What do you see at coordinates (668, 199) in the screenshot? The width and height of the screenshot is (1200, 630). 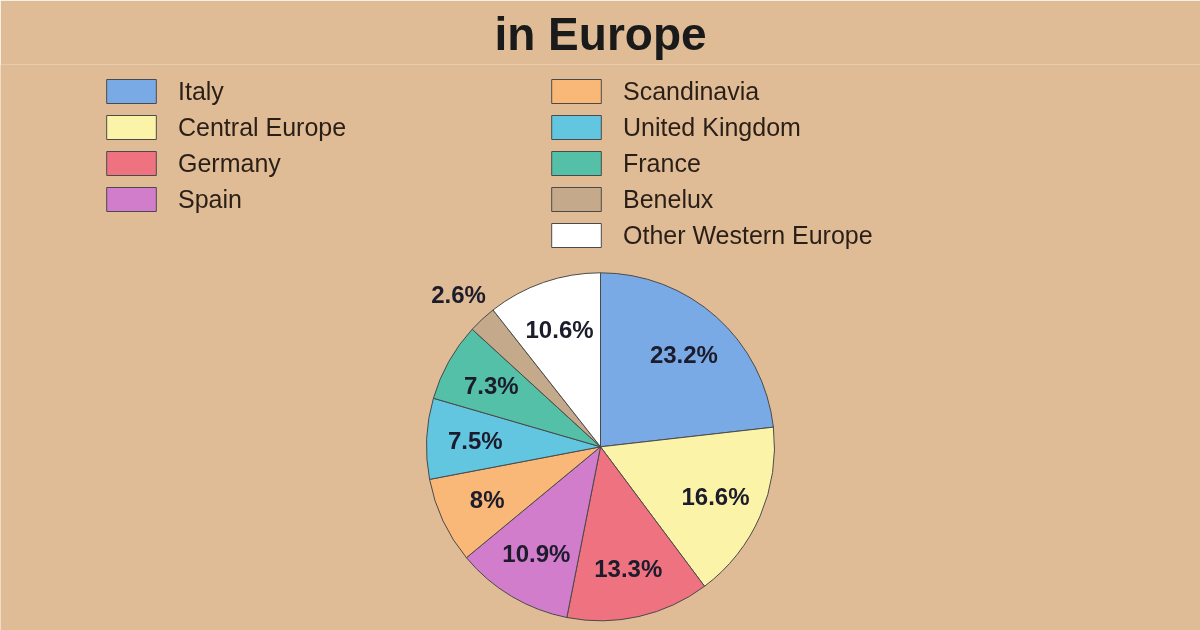 I see `legend-label: Benelux` at bounding box center [668, 199].